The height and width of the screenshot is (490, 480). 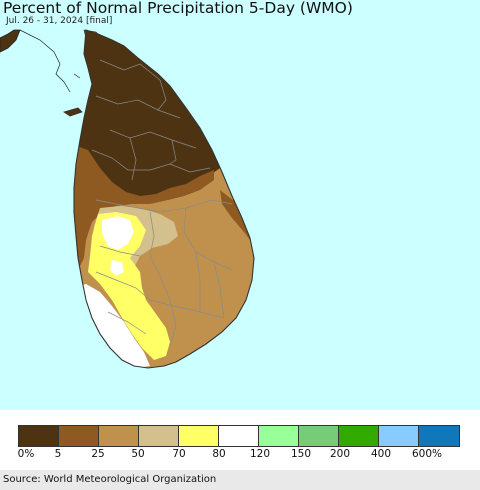 What do you see at coordinates (381, 454) in the screenshot?
I see `legend-tick: 400` at bounding box center [381, 454].